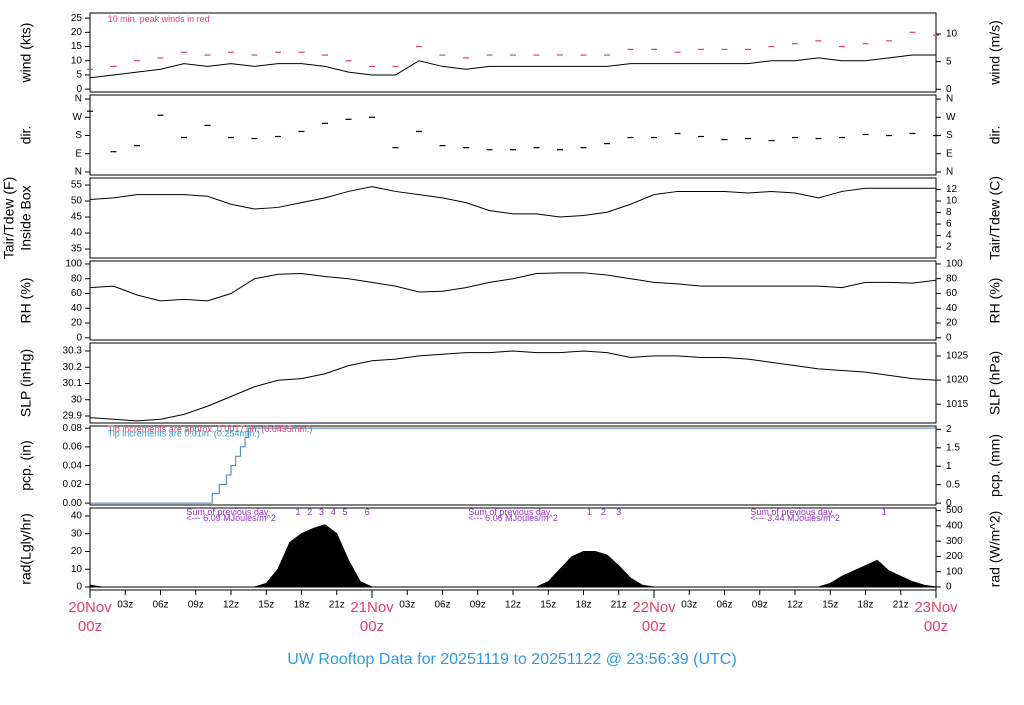  I want to click on y-tick-label: 0.02, so click(73, 484).